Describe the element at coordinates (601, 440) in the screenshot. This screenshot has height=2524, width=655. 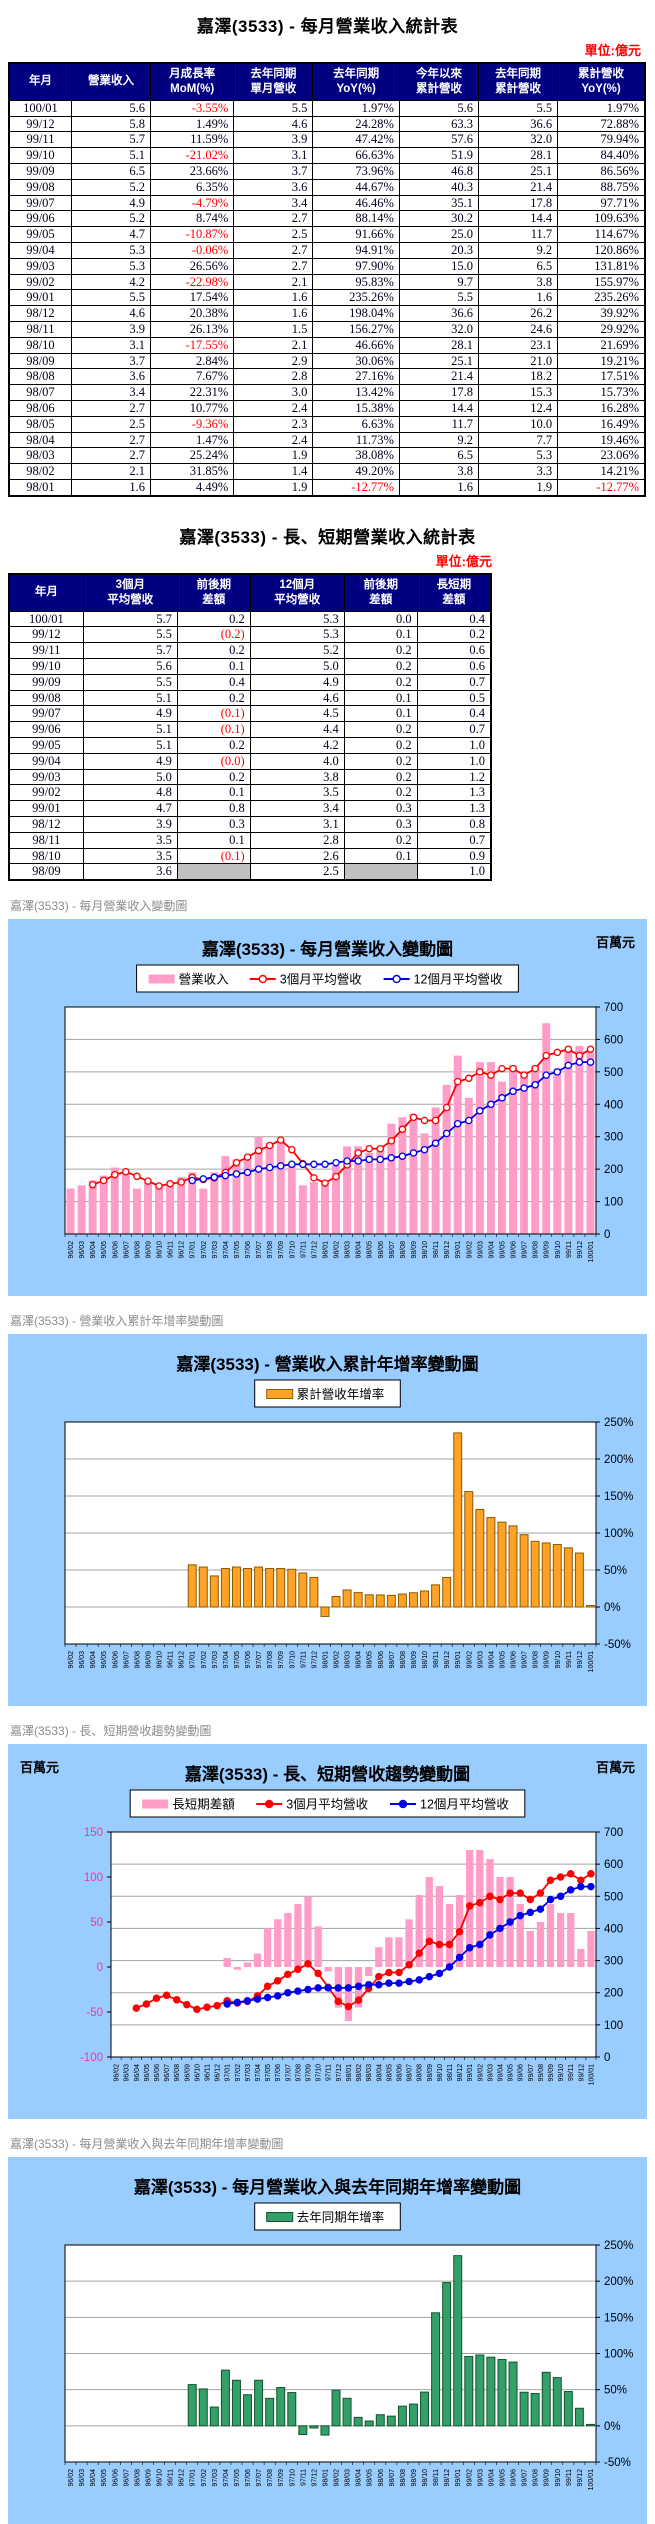
I see `value-cell: 19.46%` at that location.